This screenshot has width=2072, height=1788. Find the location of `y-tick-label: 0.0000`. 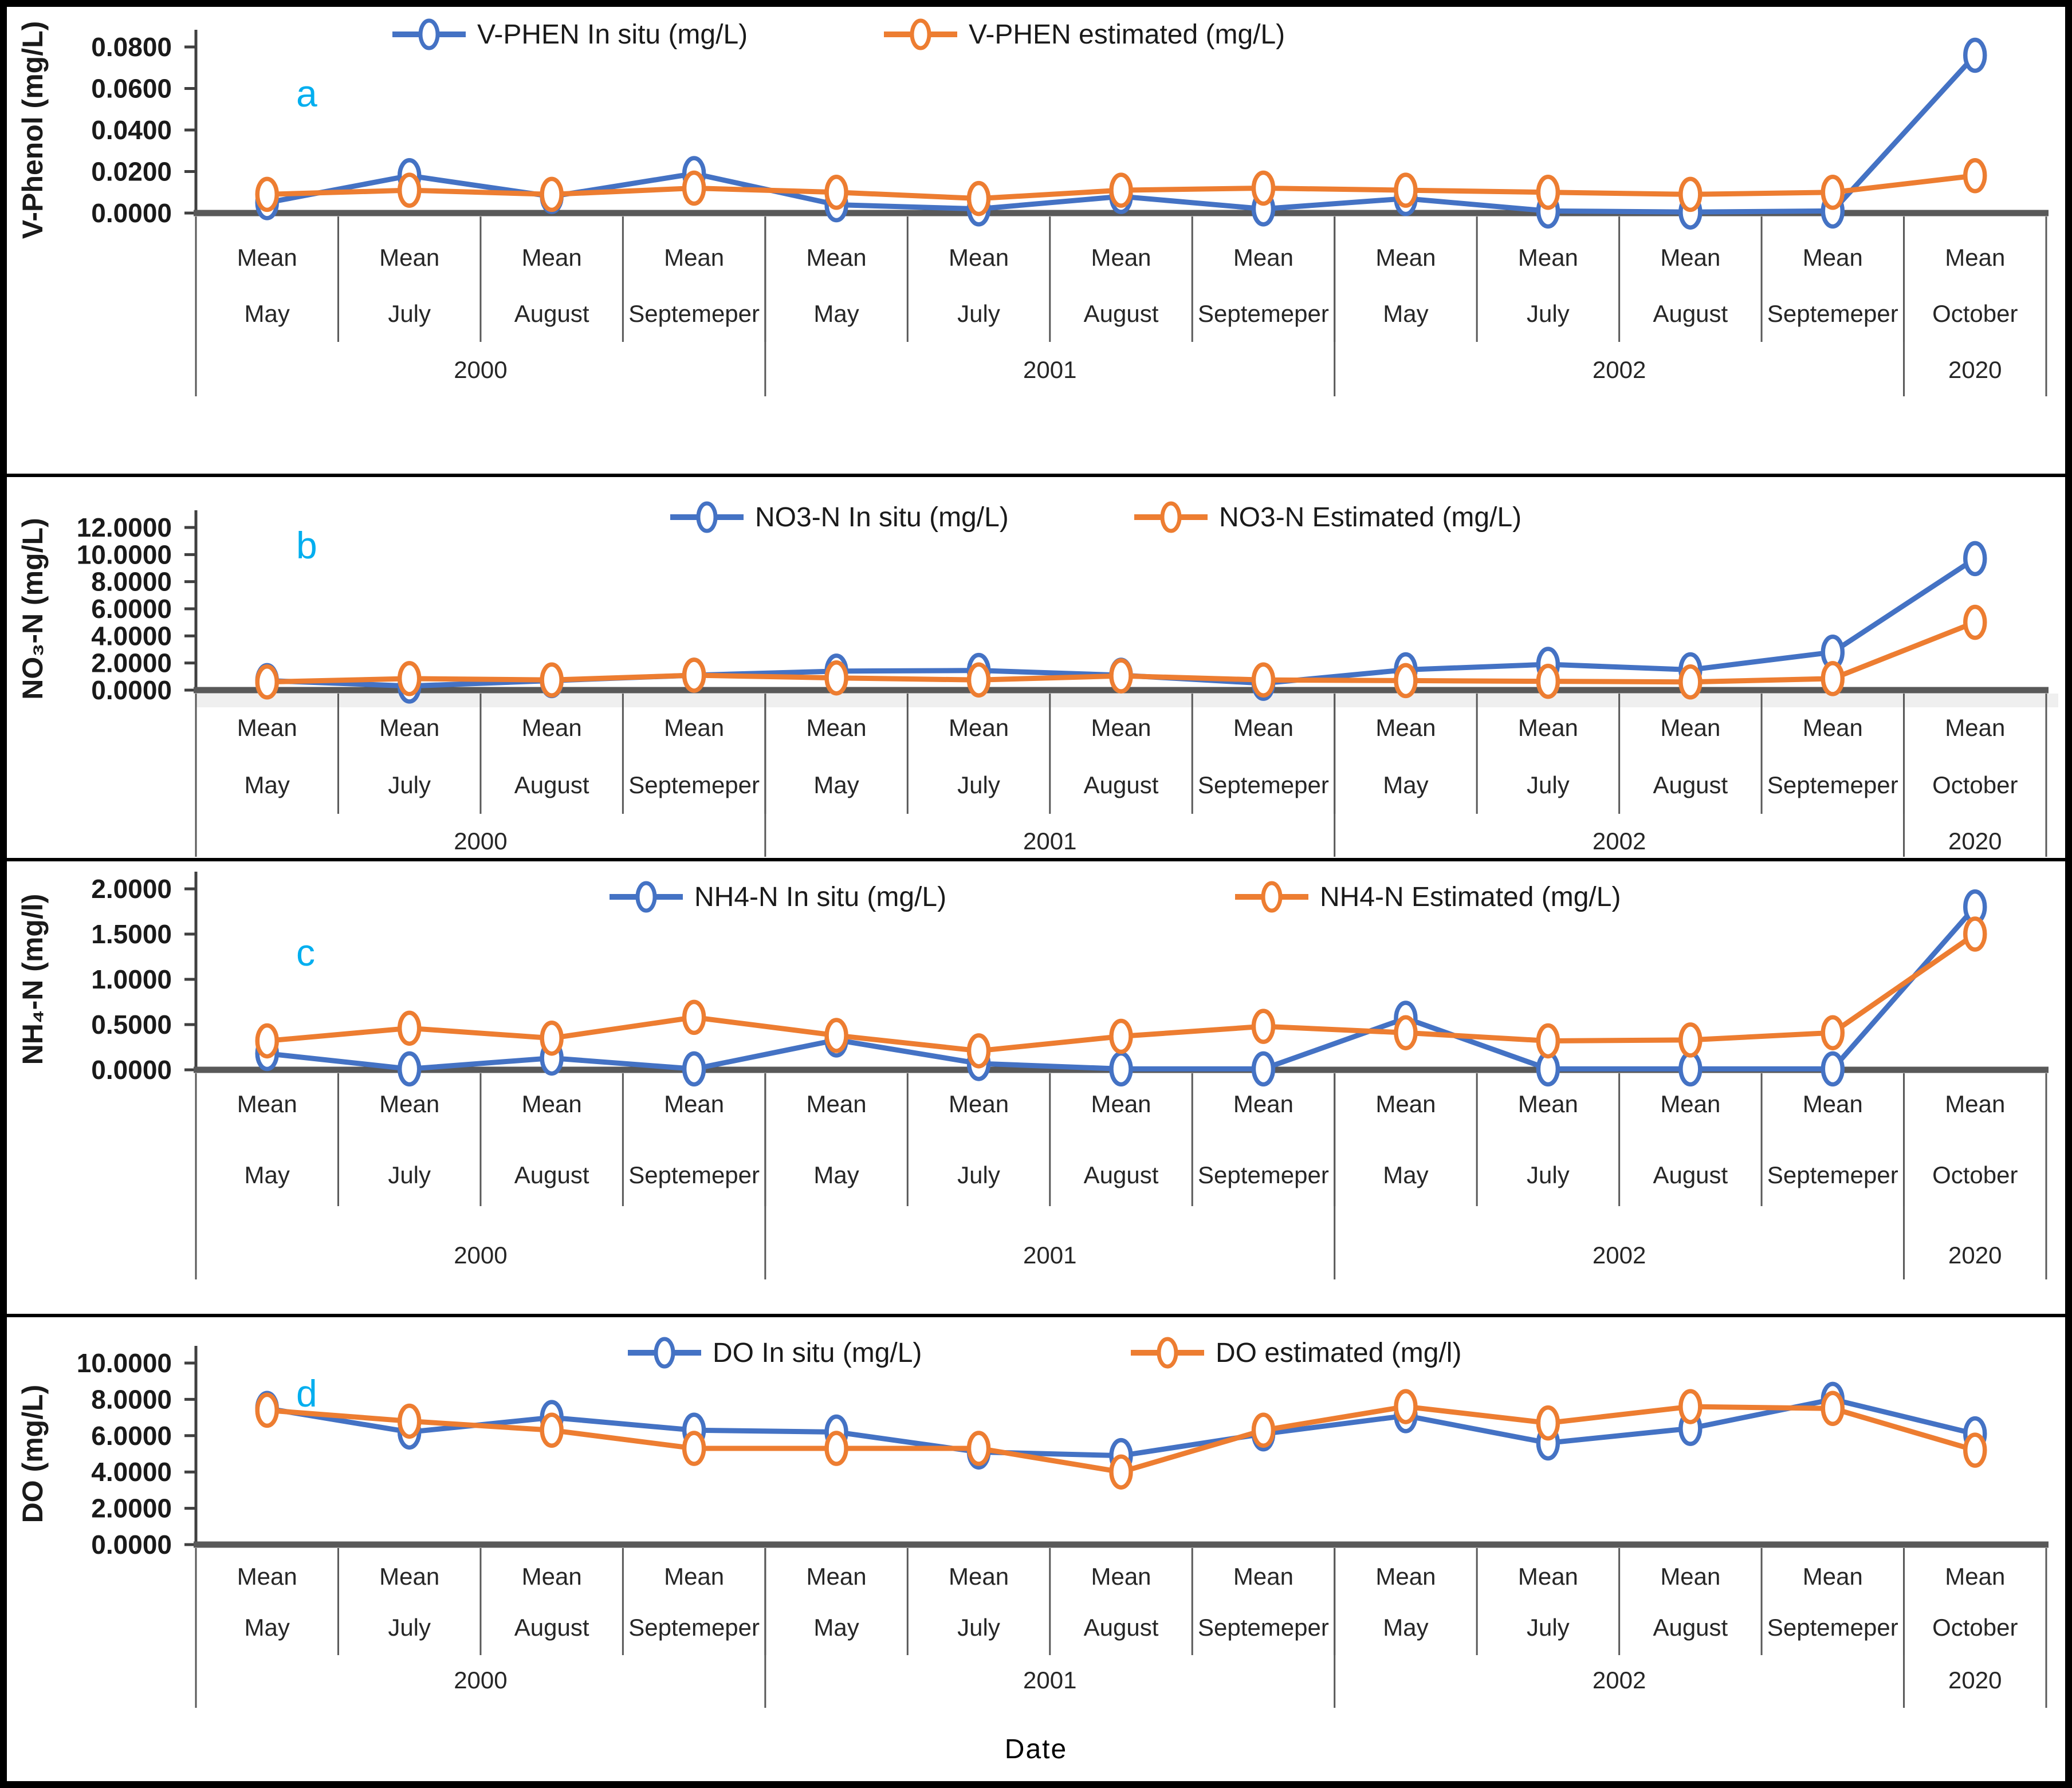

y-tick-label: 0.0000 is located at coordinates (131, 1544).